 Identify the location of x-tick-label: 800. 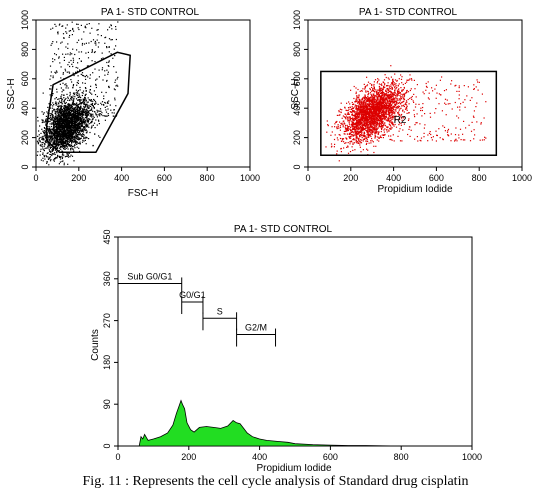
(207, 178).